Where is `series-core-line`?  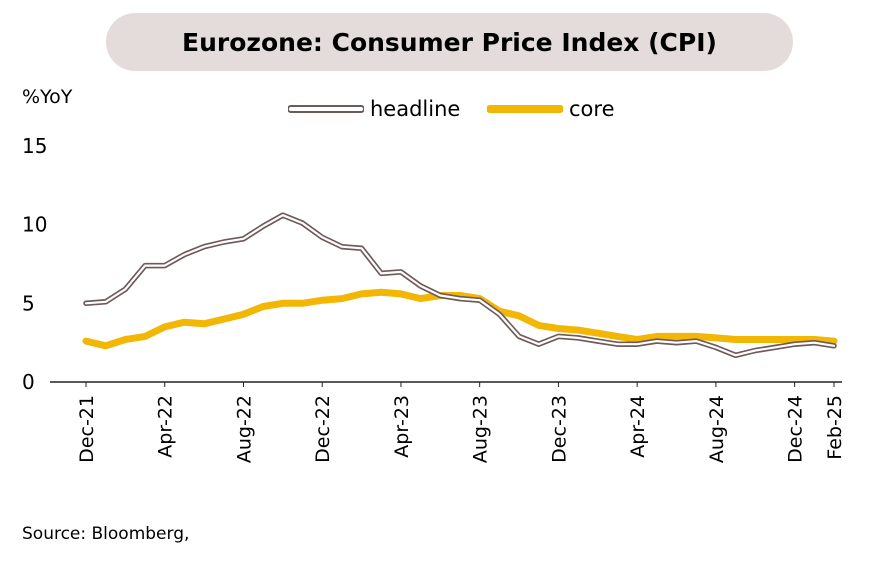 series-core-line is located at coordinates (460, 319).